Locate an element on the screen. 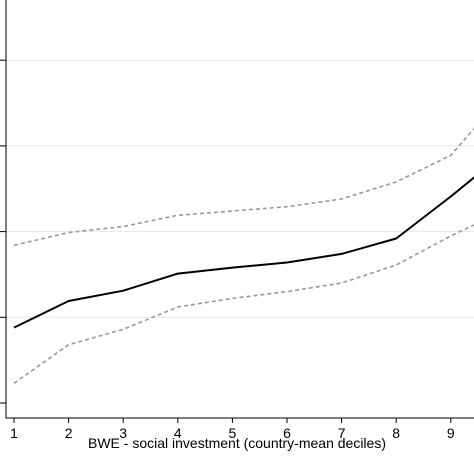 Image resolution: width=474 pixels, height=474 pixels. x-tick-label-1: 1 is located at coordinates (14, 433).